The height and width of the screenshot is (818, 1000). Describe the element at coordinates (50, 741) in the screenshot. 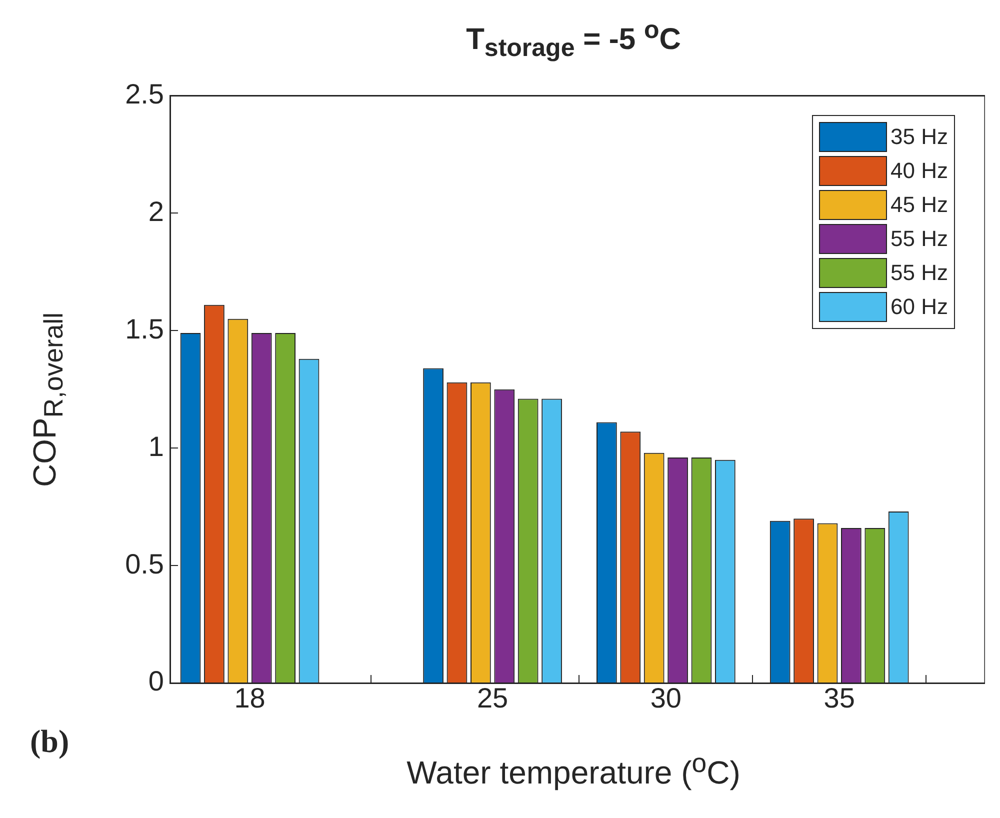

I see `text: (b)` at that location.